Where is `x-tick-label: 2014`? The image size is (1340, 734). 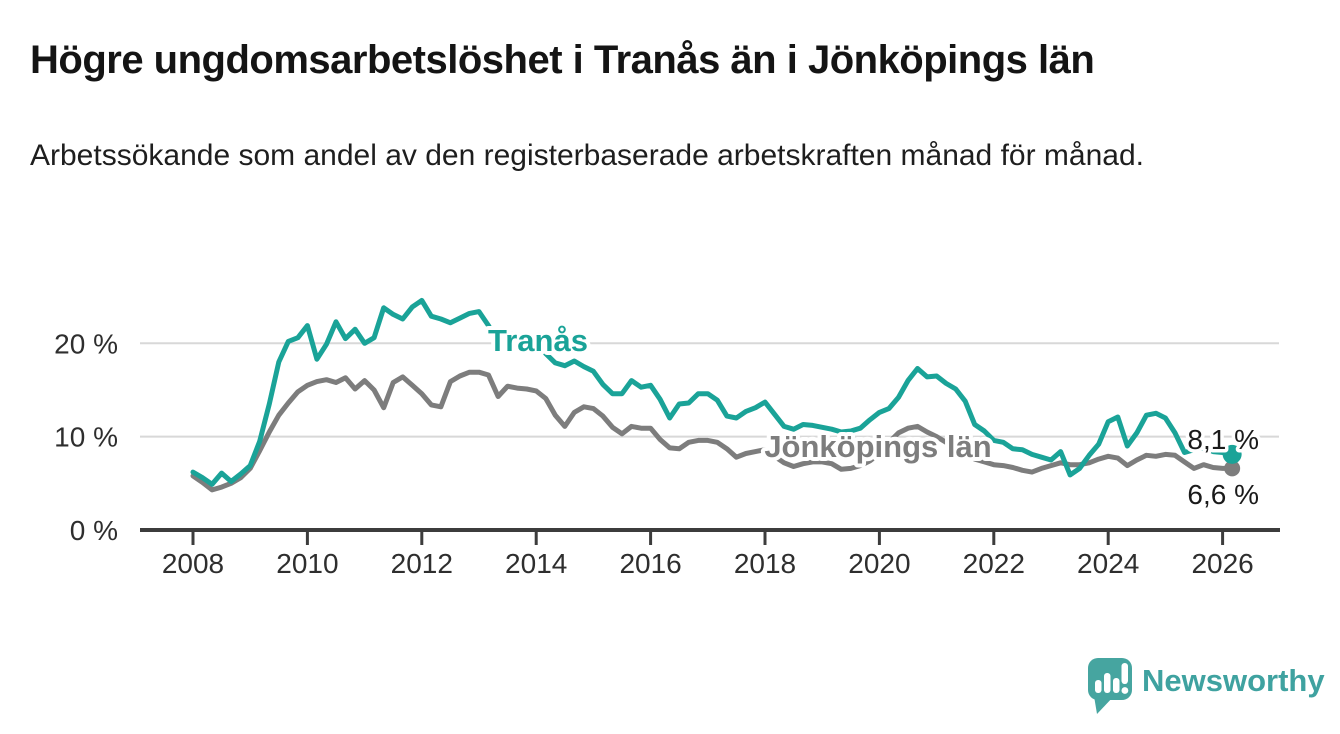 x-tick-label: 2014 is located at coordinates (536, 563).